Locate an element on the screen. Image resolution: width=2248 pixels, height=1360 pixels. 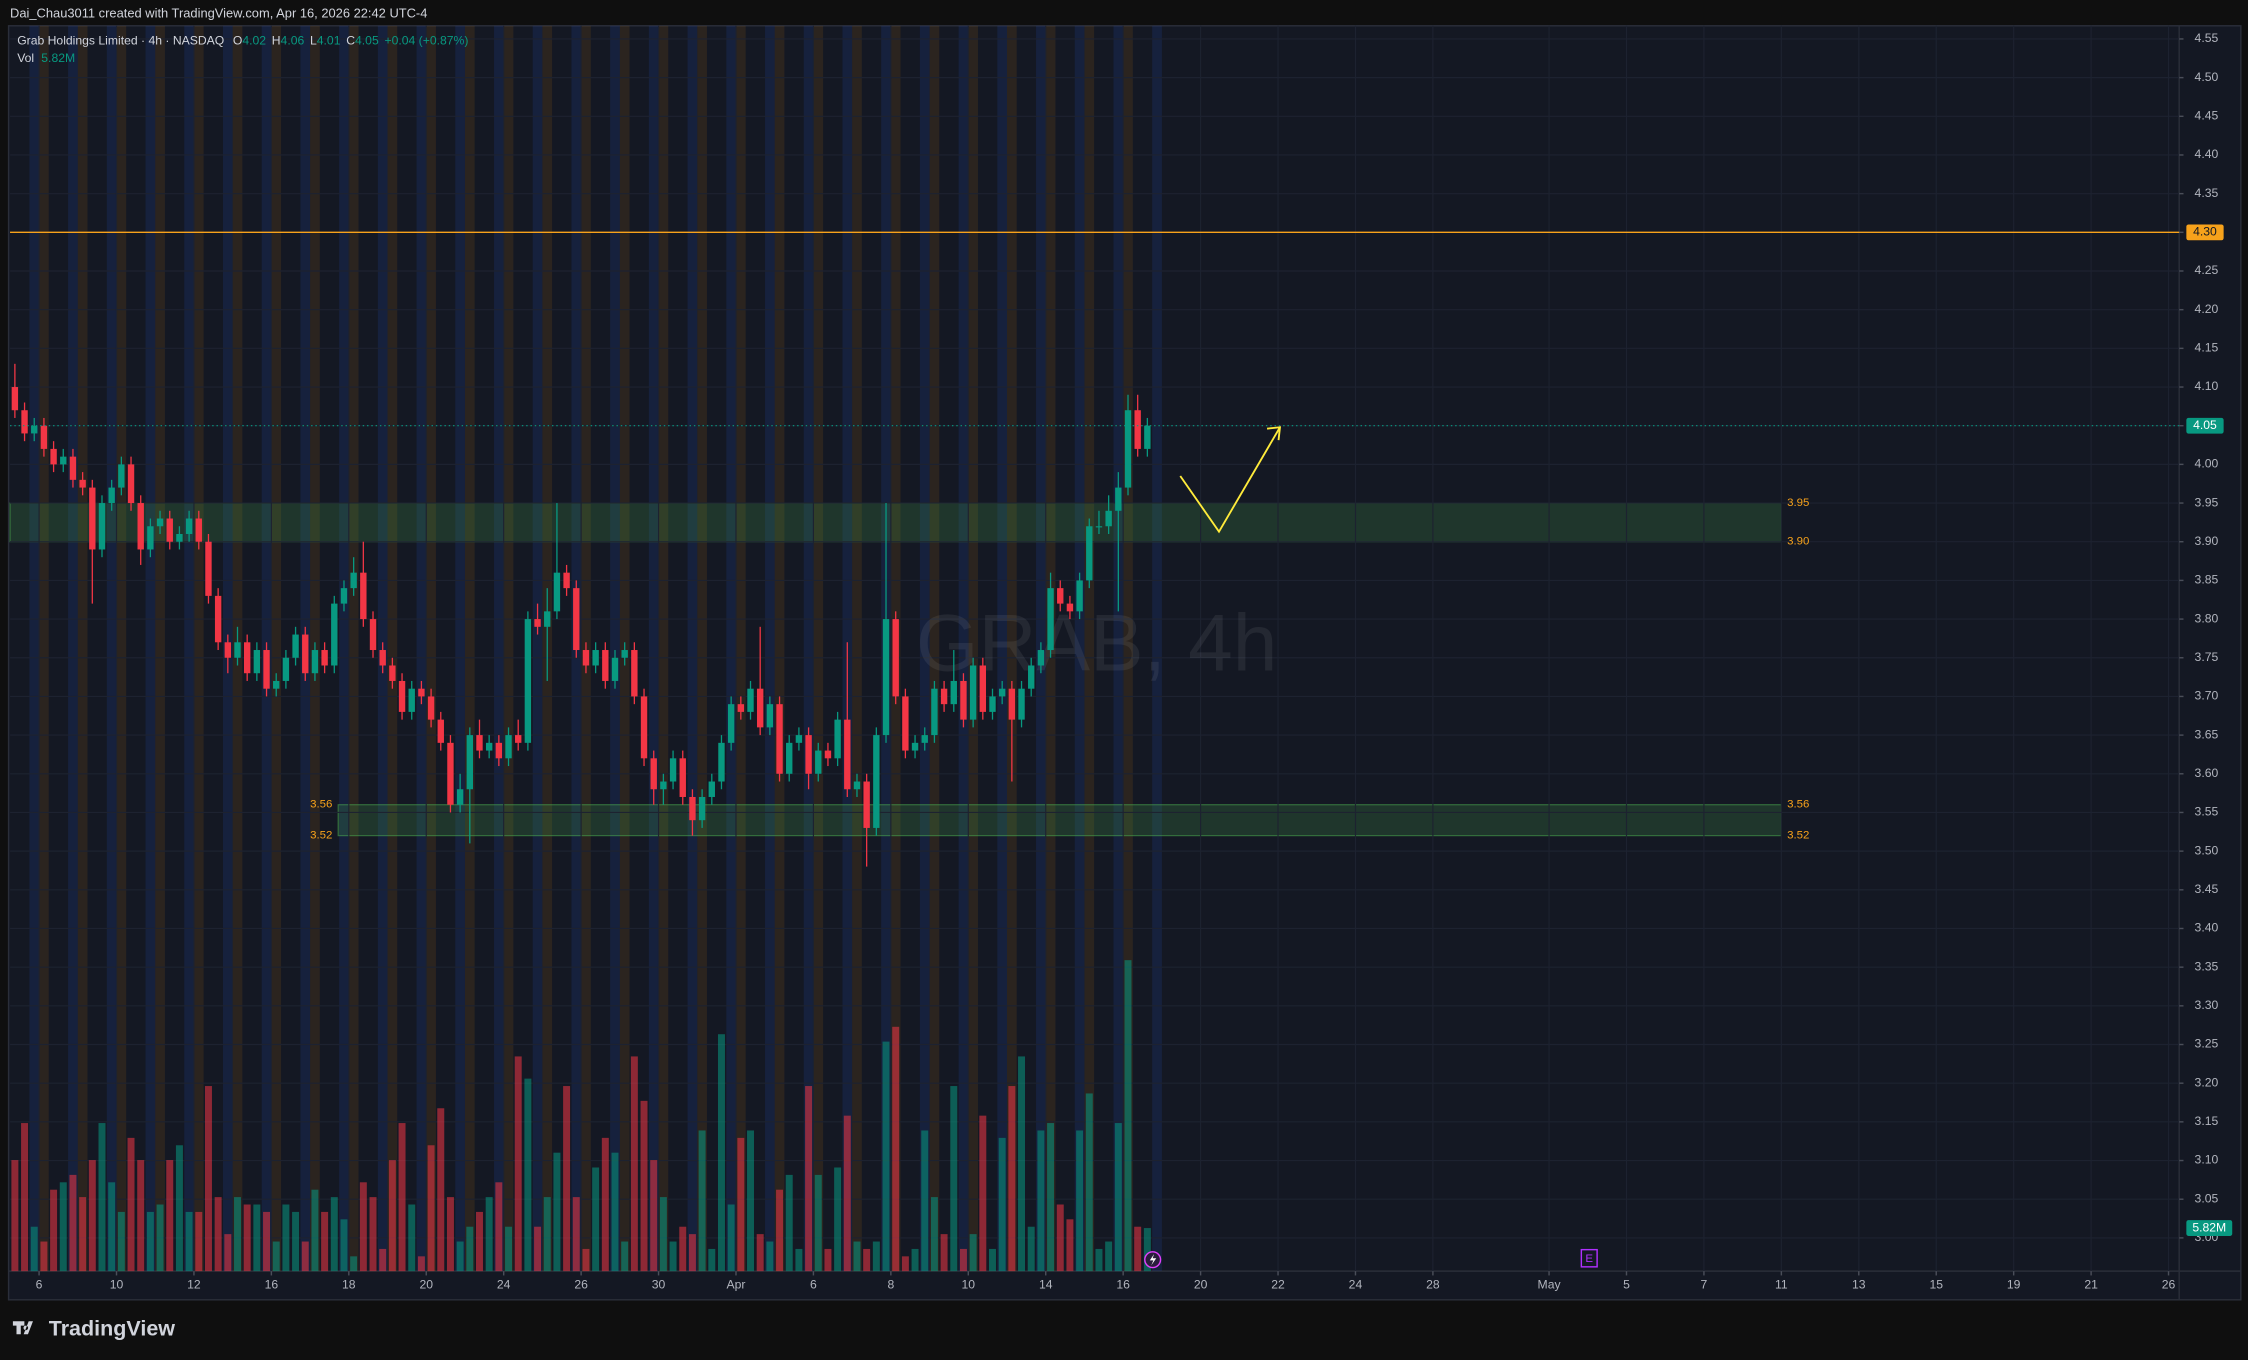
y-tick-label: 3.20 is located at coordinates (2207, 1082).